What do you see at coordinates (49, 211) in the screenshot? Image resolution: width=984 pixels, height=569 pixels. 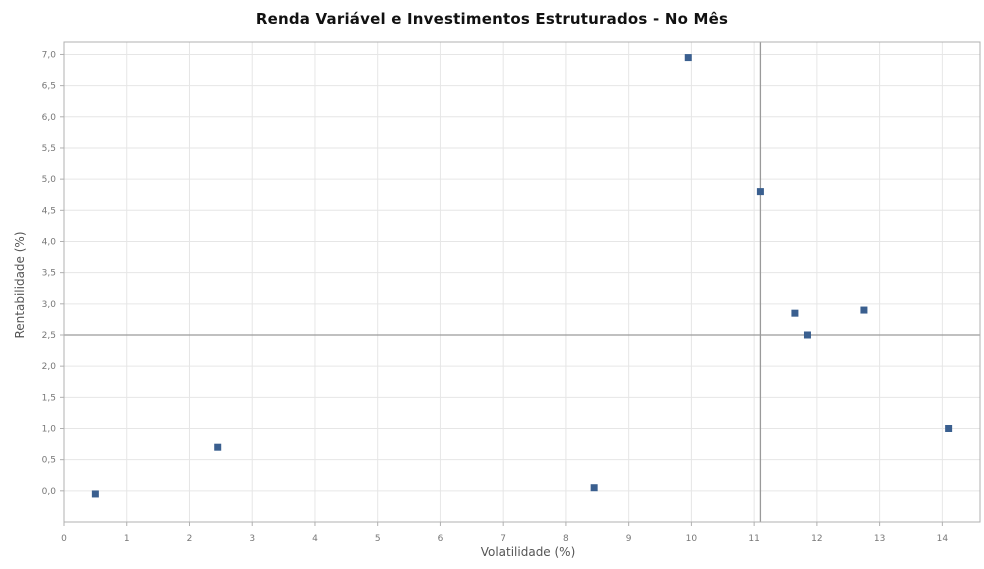 I see `y-tick-label: 4,5` at bounding box center [49, 211].